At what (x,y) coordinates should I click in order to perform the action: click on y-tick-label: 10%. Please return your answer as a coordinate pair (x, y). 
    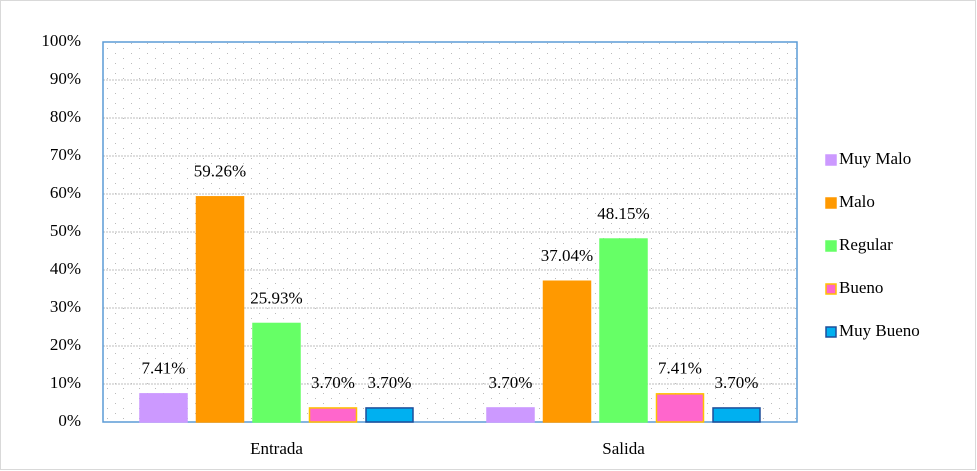
    Looking at the image, I should click on (65, 382).